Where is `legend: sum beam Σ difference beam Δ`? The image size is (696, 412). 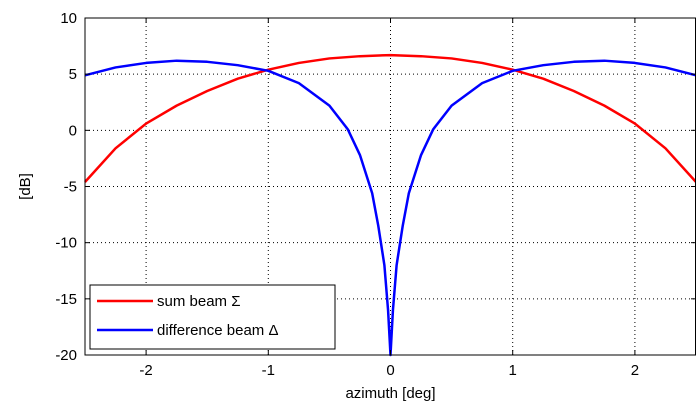
legend: sum beam Σ difference beam Δ is located at coordinates (212, 317).